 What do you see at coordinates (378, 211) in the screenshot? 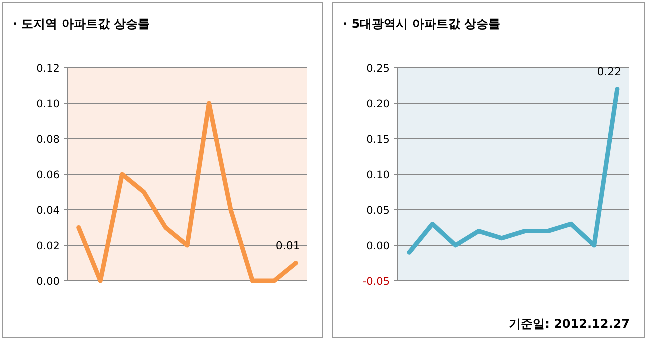
I see `y-tick-label: 0.05` at bounding box center [378, 211].